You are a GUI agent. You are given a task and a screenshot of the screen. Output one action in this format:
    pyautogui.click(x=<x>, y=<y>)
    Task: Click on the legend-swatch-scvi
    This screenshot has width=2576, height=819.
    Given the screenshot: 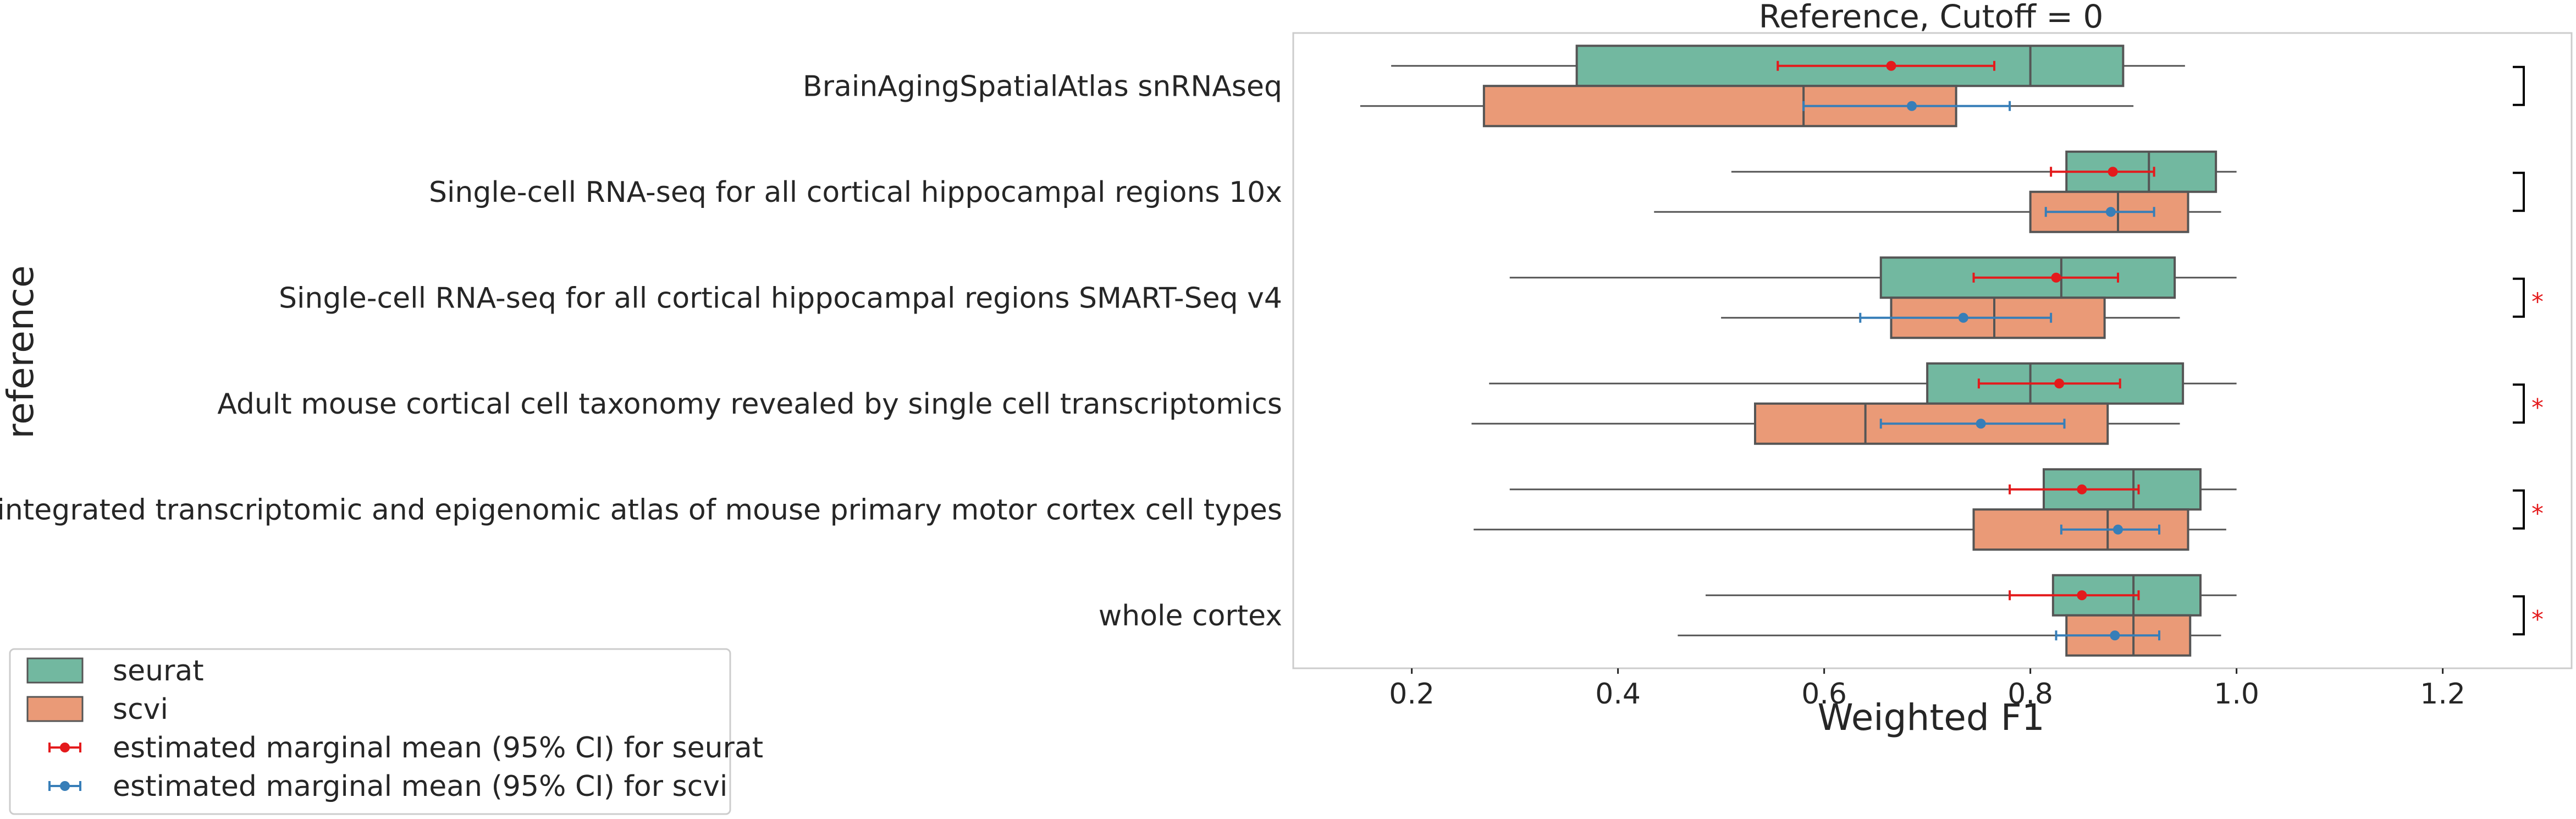 What is the action you would take?
    pyautogui.click(x=55, y=709)
    